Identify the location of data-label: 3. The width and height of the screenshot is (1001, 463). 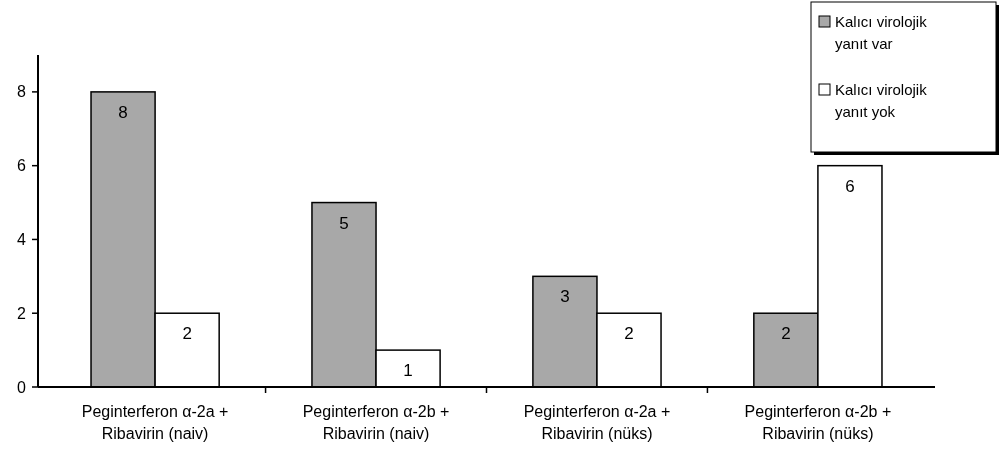
(565, 297).